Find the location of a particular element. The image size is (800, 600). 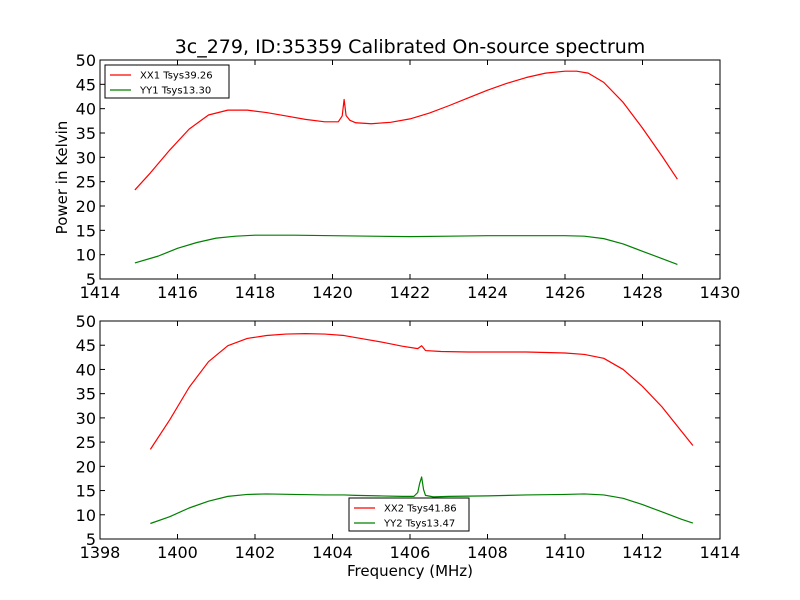

x-tick-label: 1424 is located at coordinates (487, 292).